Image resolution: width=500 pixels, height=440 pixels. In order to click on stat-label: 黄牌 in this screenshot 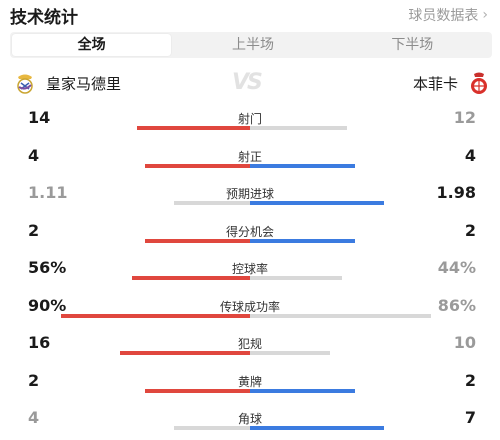, I will do `click(249, 381)`.